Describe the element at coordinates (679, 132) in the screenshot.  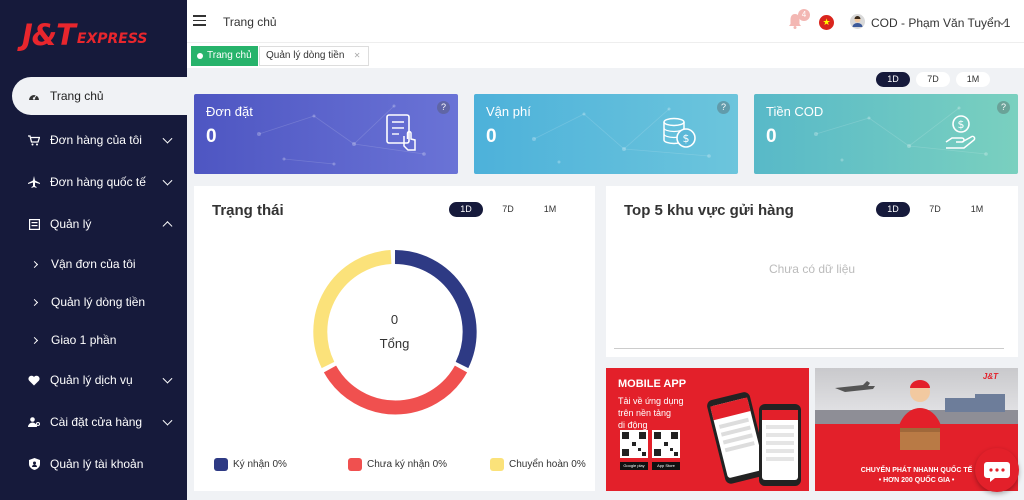
I see `coins-icon: $` at that location.